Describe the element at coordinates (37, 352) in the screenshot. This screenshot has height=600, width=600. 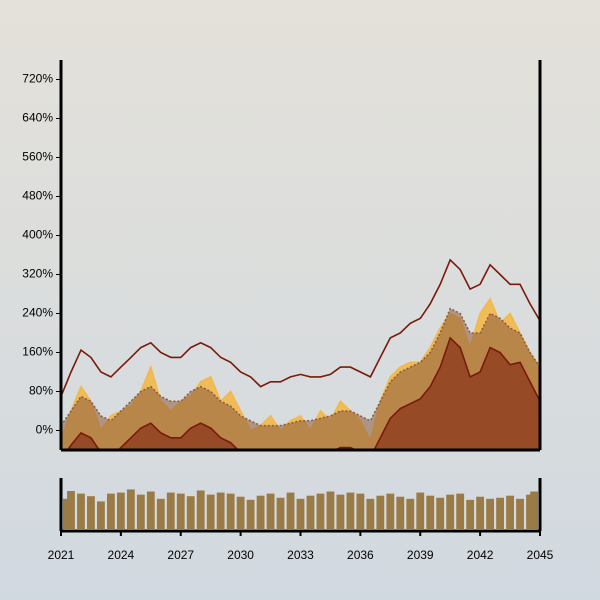
I see `y-tick-label: 160%` at that location.